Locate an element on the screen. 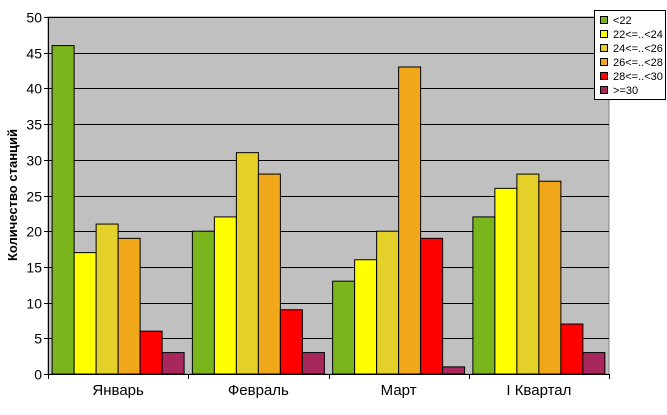  y-tick-label: 50 is located at coordinates (34, 18).